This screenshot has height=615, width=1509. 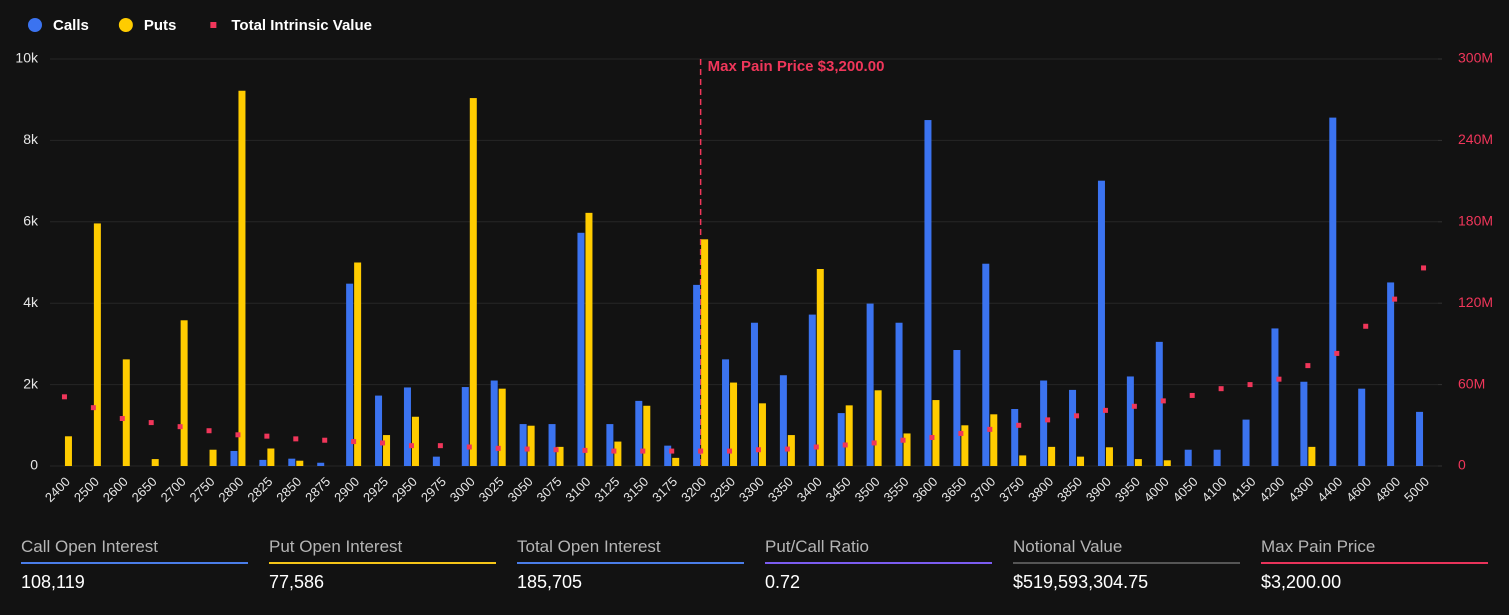 I want to click on stat-label: Call Open Interest, so click(x=90, y=546).